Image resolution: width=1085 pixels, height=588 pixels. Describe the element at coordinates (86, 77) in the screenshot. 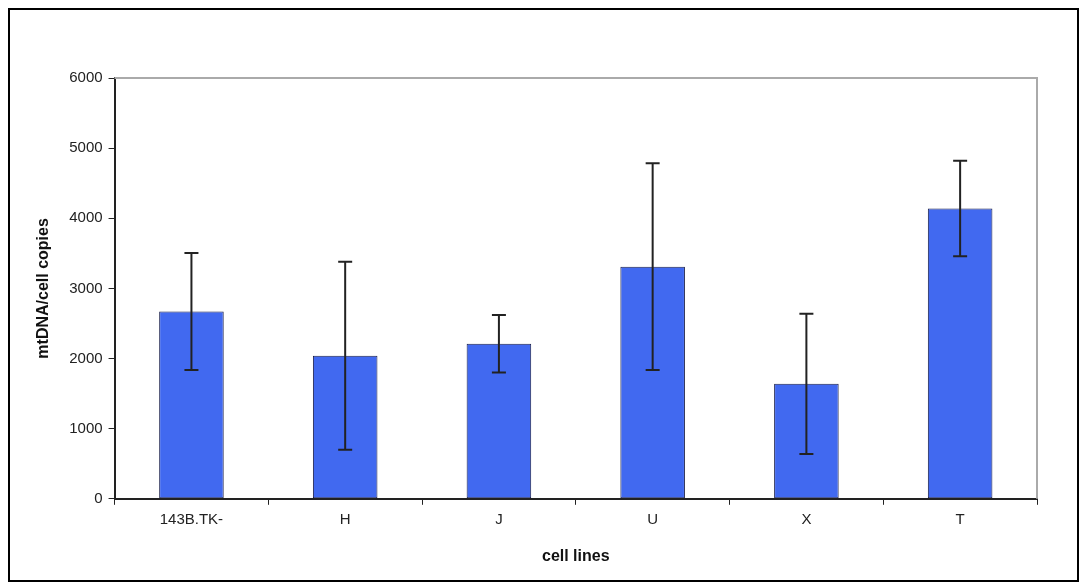

I see `y-tick-label: 6000` at that location.